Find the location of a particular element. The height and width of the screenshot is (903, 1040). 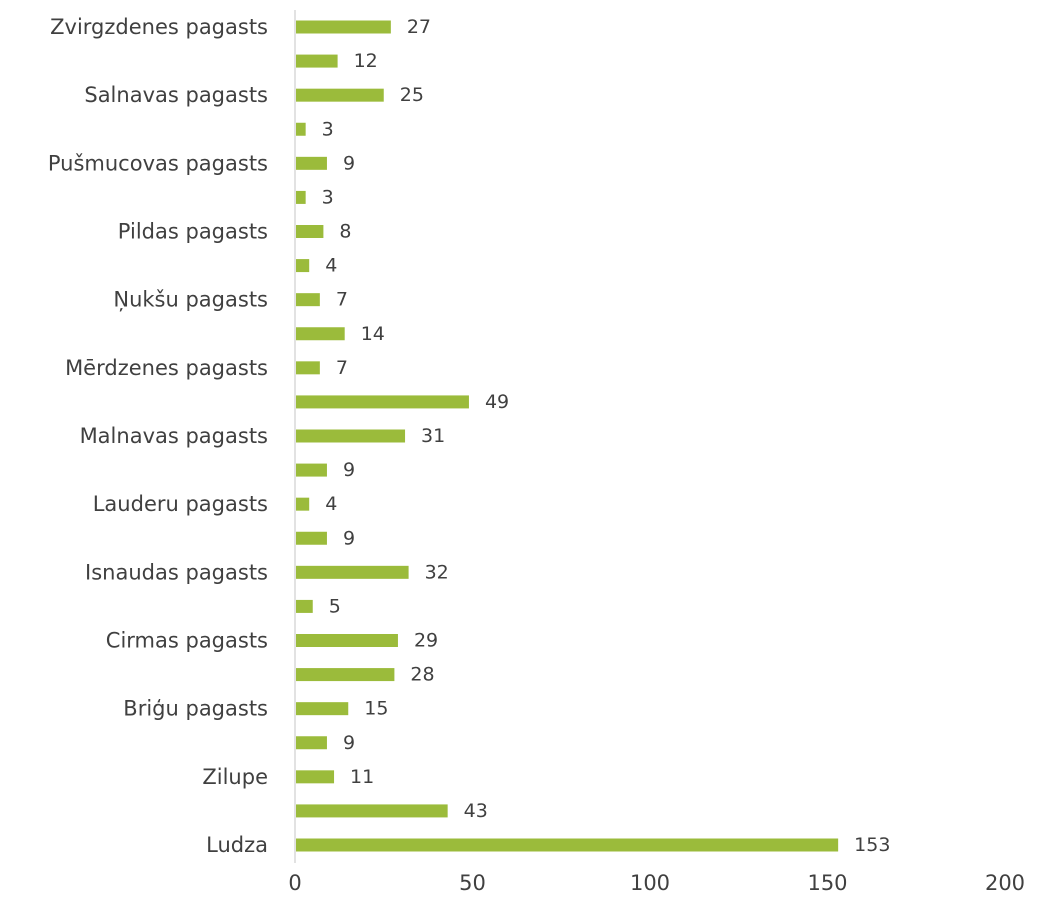

x-tick-label: 200 is located at coordinates (1005, 883).